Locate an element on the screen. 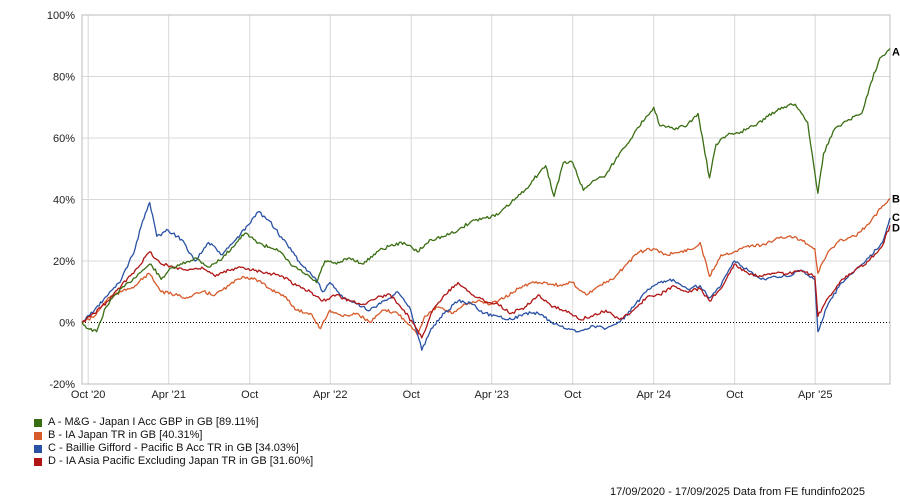 This screenshot has width=900, height=501. y-tick-label: 80% is located at coordinates (64, 78).